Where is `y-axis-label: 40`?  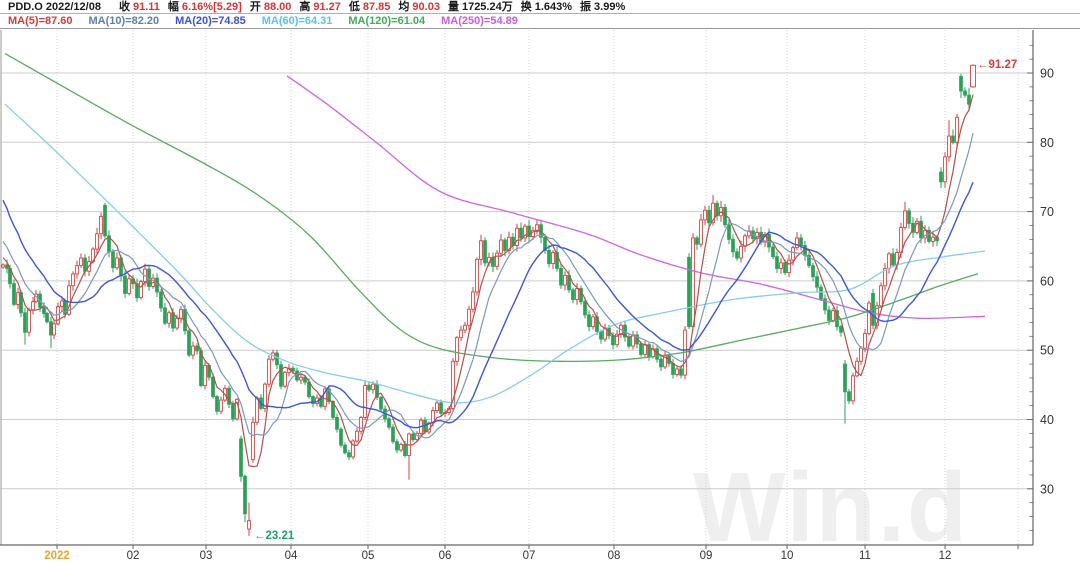 y-axis-label: 40 is located at coordinates (1047, 420).